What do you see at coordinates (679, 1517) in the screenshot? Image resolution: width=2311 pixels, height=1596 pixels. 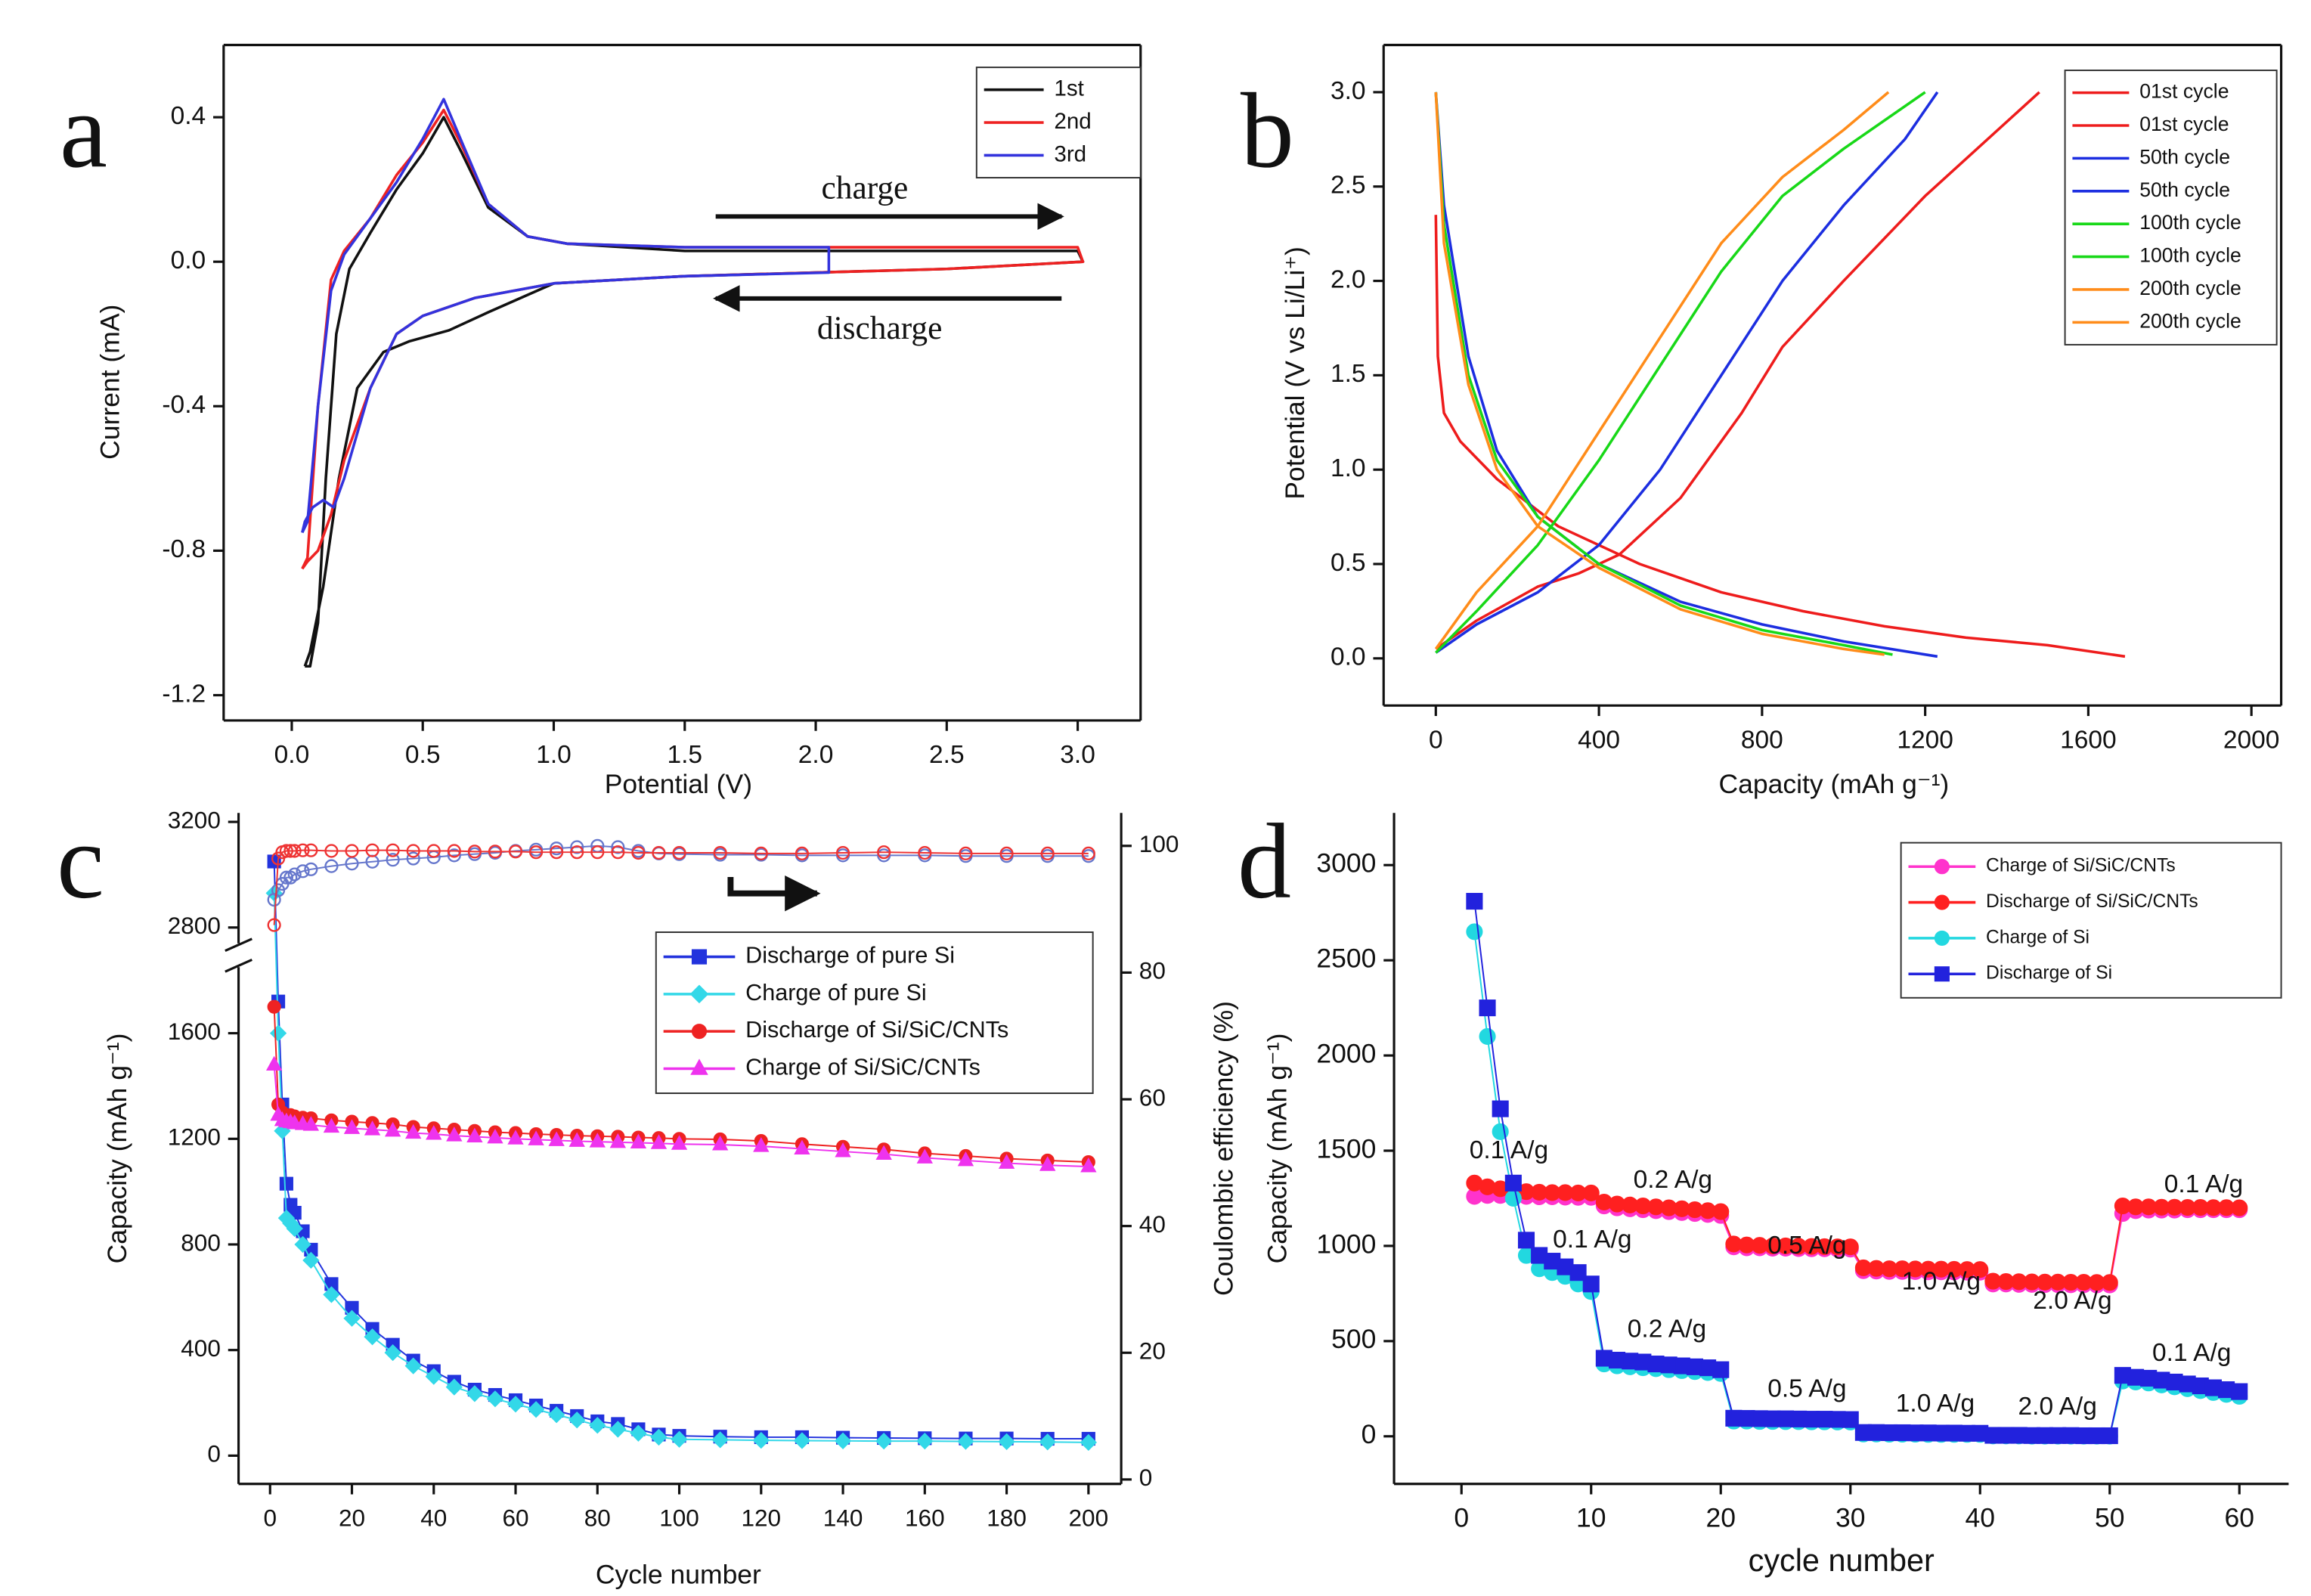 I see `x-tick-label: 100` at bounding box center [679, 1517].